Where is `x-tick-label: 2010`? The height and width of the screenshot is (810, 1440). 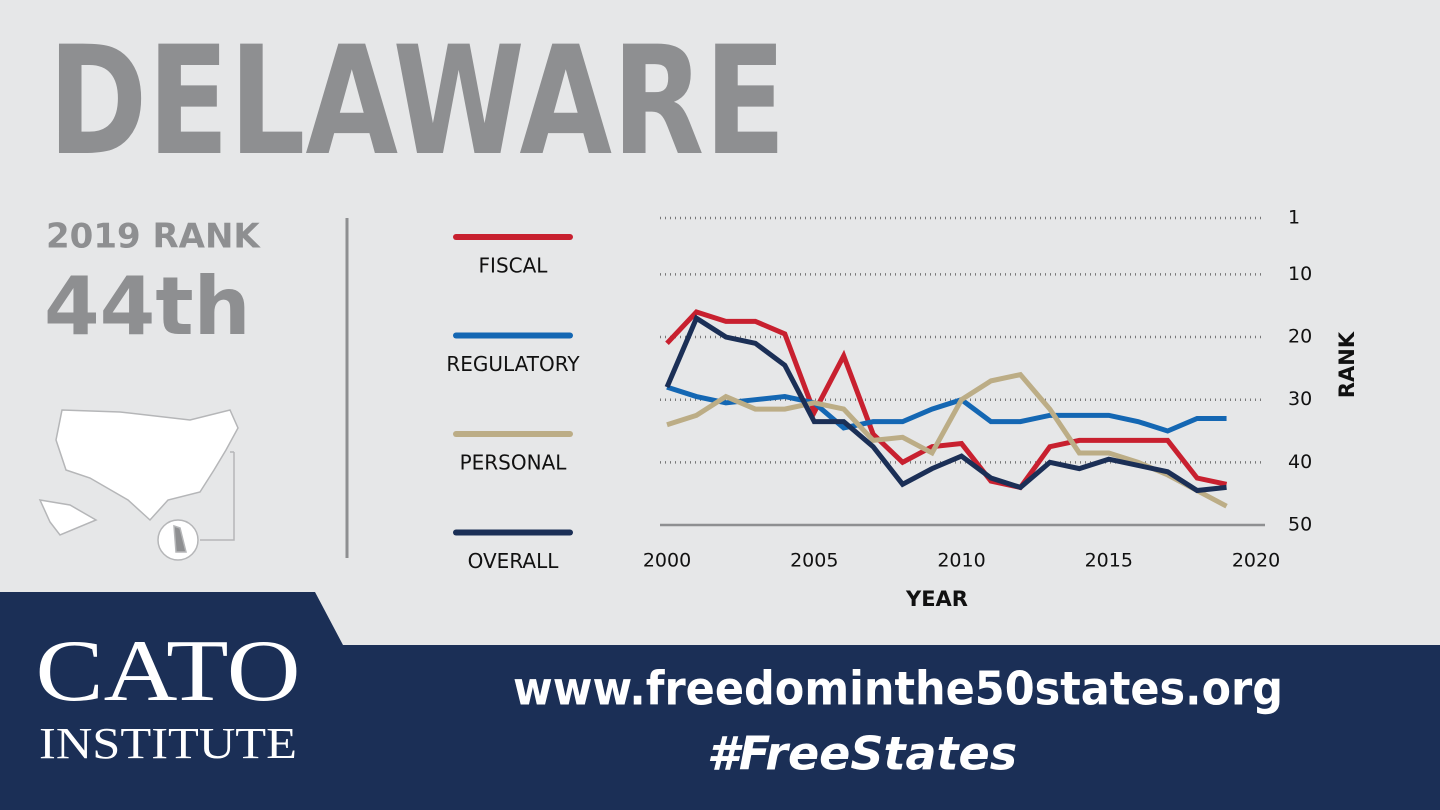 x-tick-label: 2010 is located at coordinates (961, 561).